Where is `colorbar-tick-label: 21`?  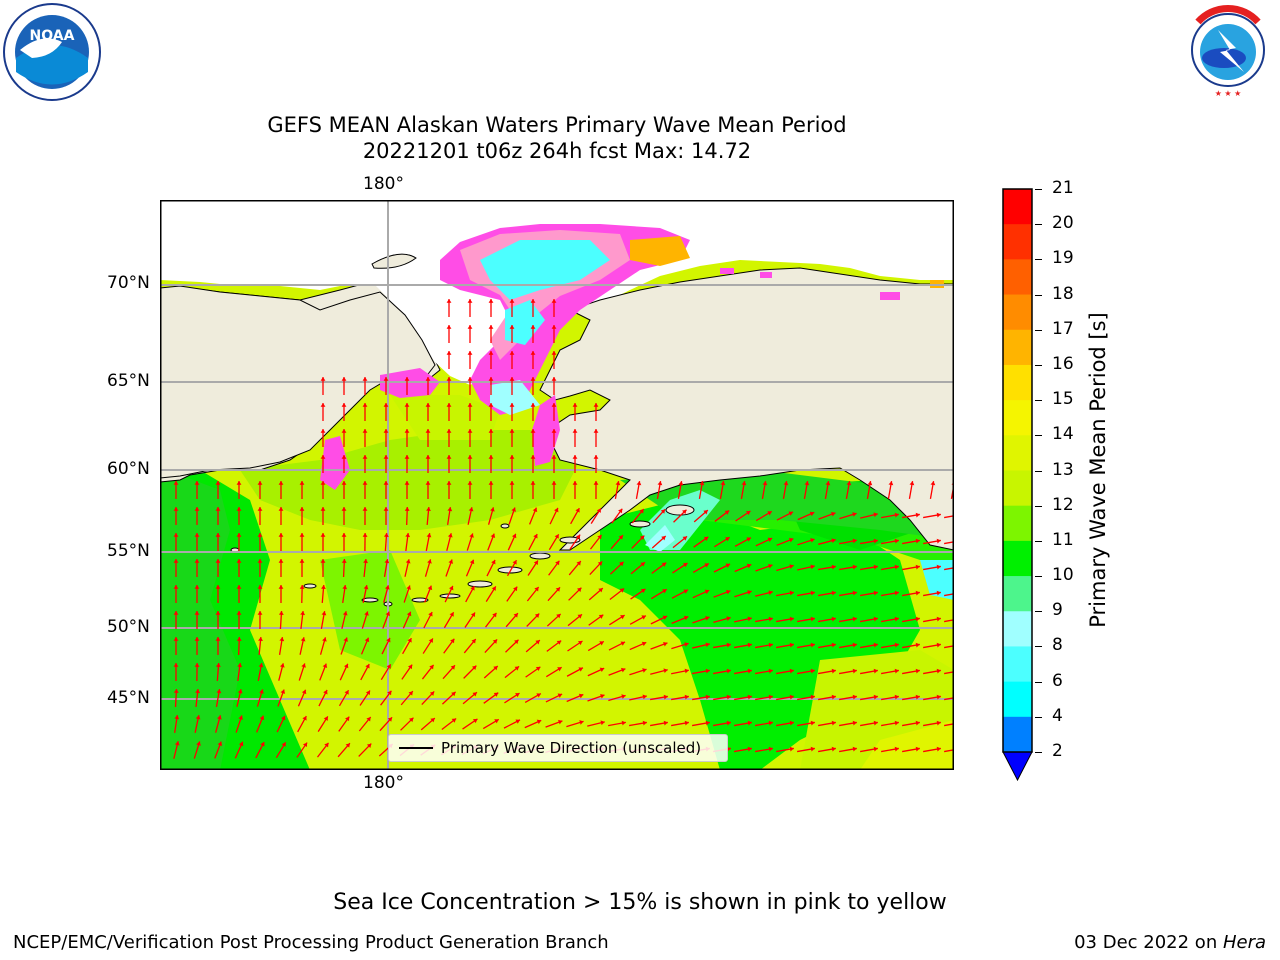
colorbar-tick-label: 21 is located at coordinates (1063, 188).